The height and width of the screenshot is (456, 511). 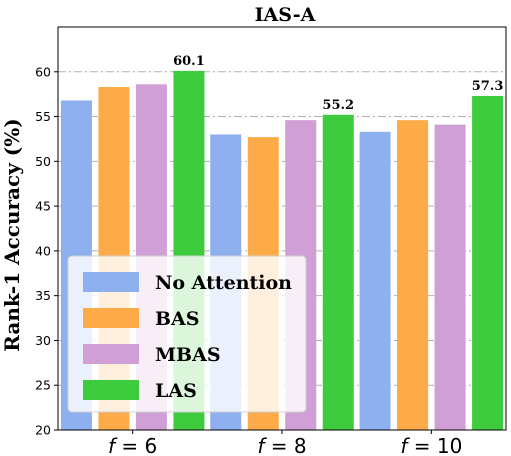 I want to click on legend-label: LAS, so click(x=176, y=391).